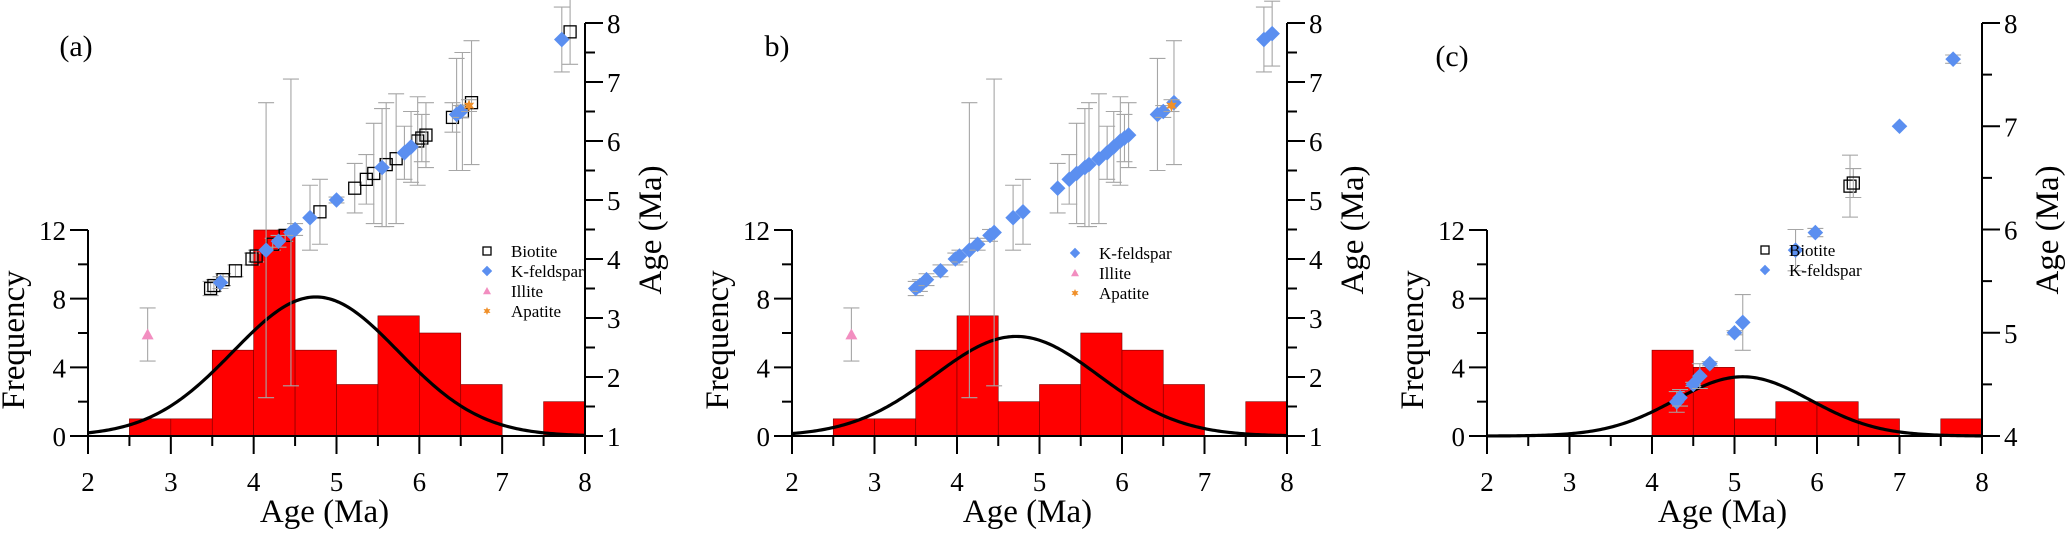 The image size is (2067, 535). I want to click on x-tick-label: 3, so click(1570, 482).